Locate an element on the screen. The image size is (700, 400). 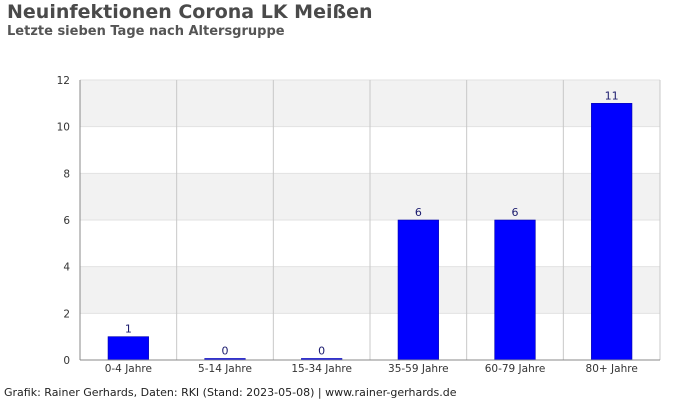
y-tick-labels: 0 2 4 6 8 10 12 is located at coordinates (64, 221).